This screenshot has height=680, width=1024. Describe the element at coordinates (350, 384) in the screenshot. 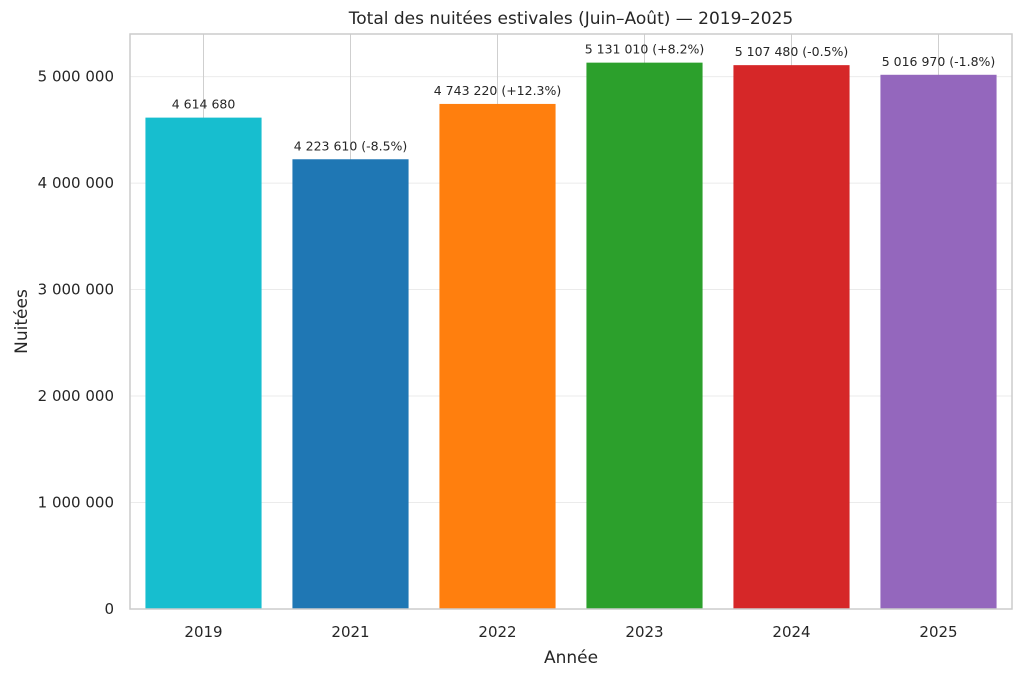

I see `bar-2021` at that location.